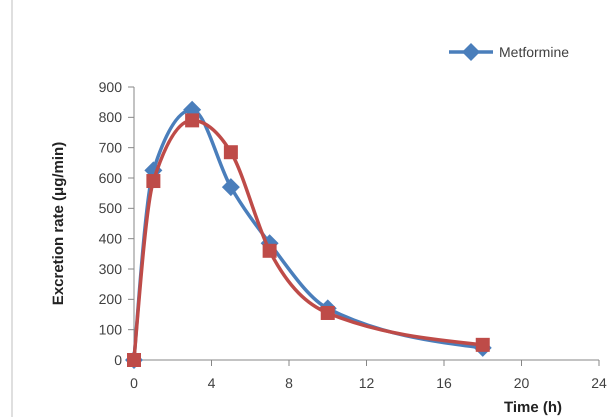 The height and width of the screenshot is (417, 608). What do you see at coordinates (522, 383) in the screenshot?
I see `x-tick-label: 20` at bounding box center [522, 383].